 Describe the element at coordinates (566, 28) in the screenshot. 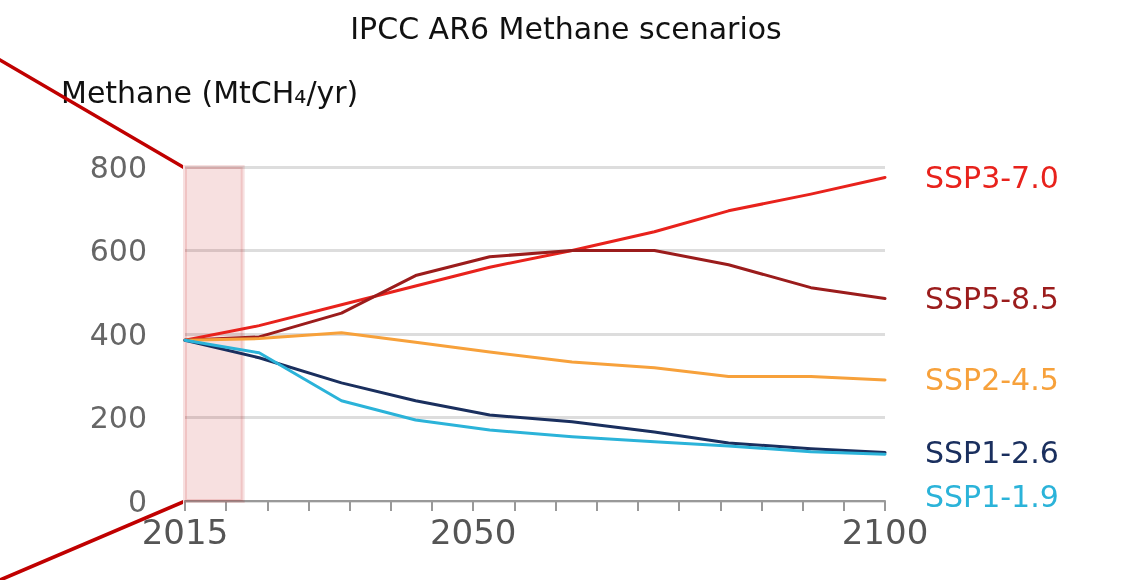

I see `chart-title: IPCC AR6 Methane scenarios` at that location.